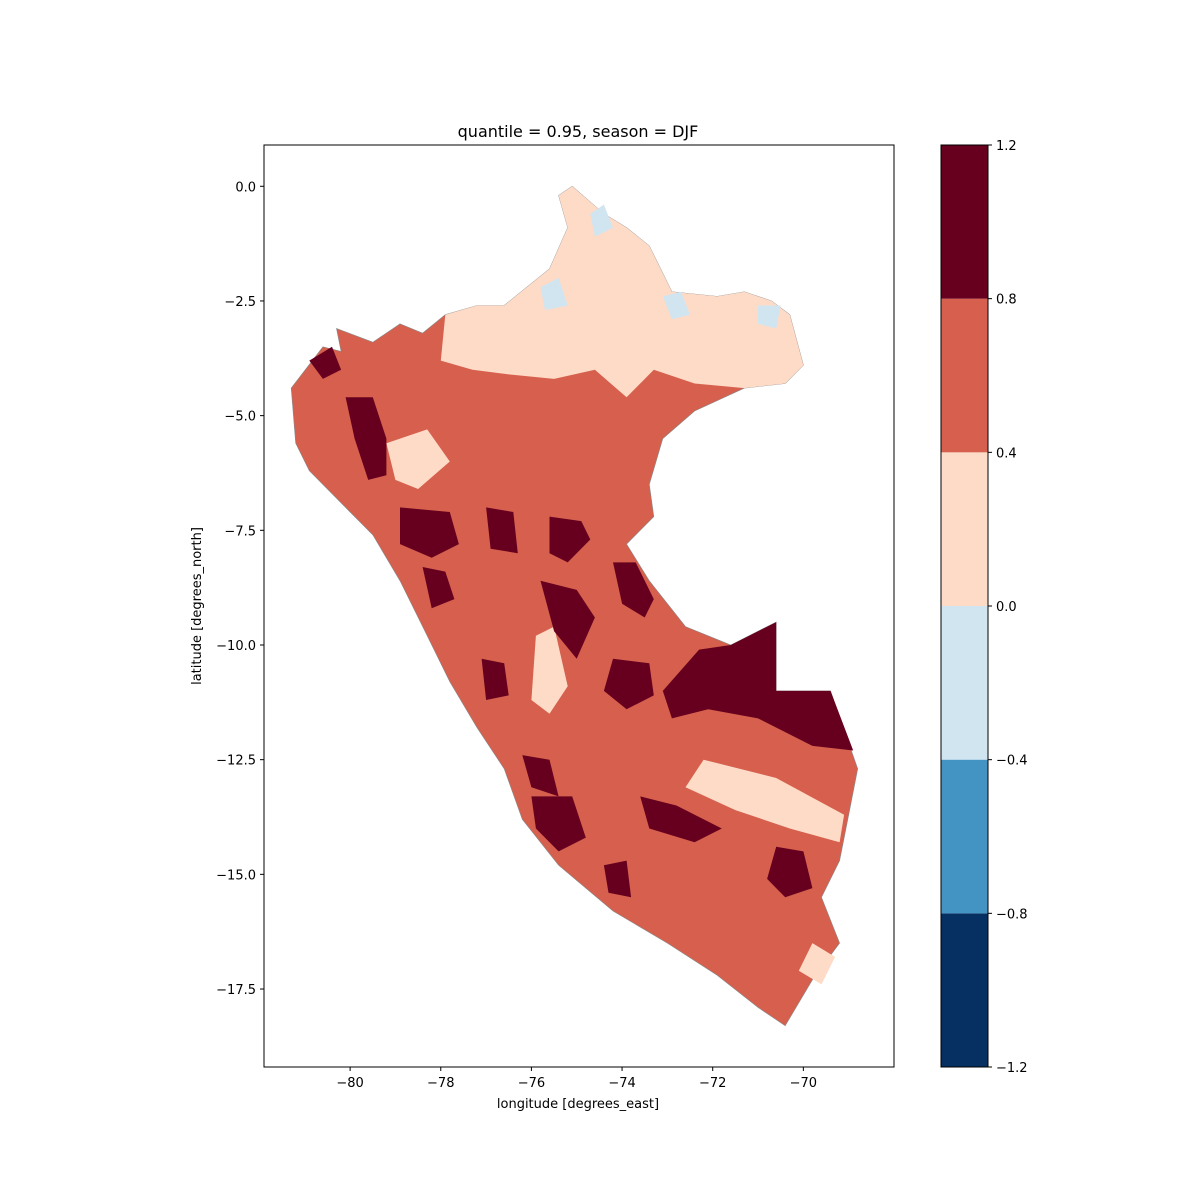 The width and height of the screenshot is (1200, 1200). I want to click on x-axis-label: longitude [degrees_east], so click(578, 1104).